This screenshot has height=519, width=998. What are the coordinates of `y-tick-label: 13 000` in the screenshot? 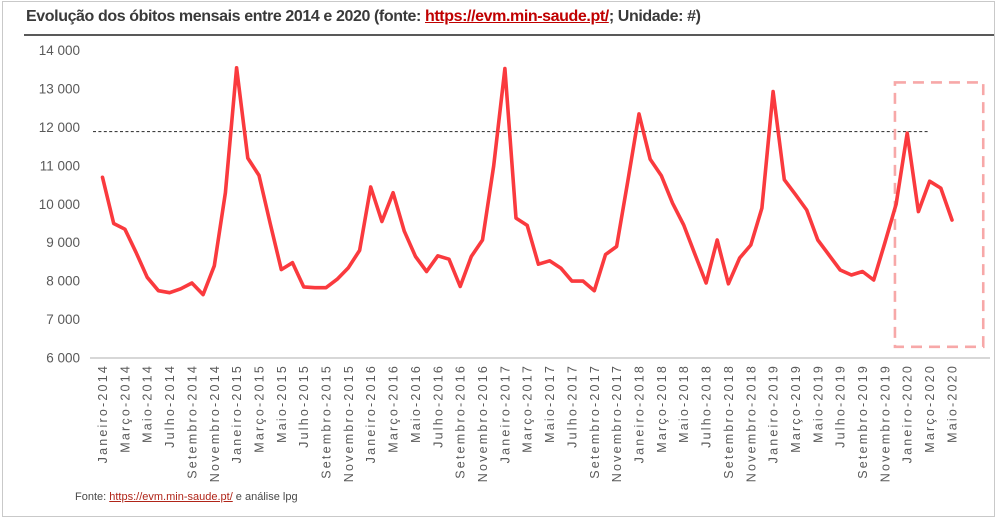 It's located at (59, 88).